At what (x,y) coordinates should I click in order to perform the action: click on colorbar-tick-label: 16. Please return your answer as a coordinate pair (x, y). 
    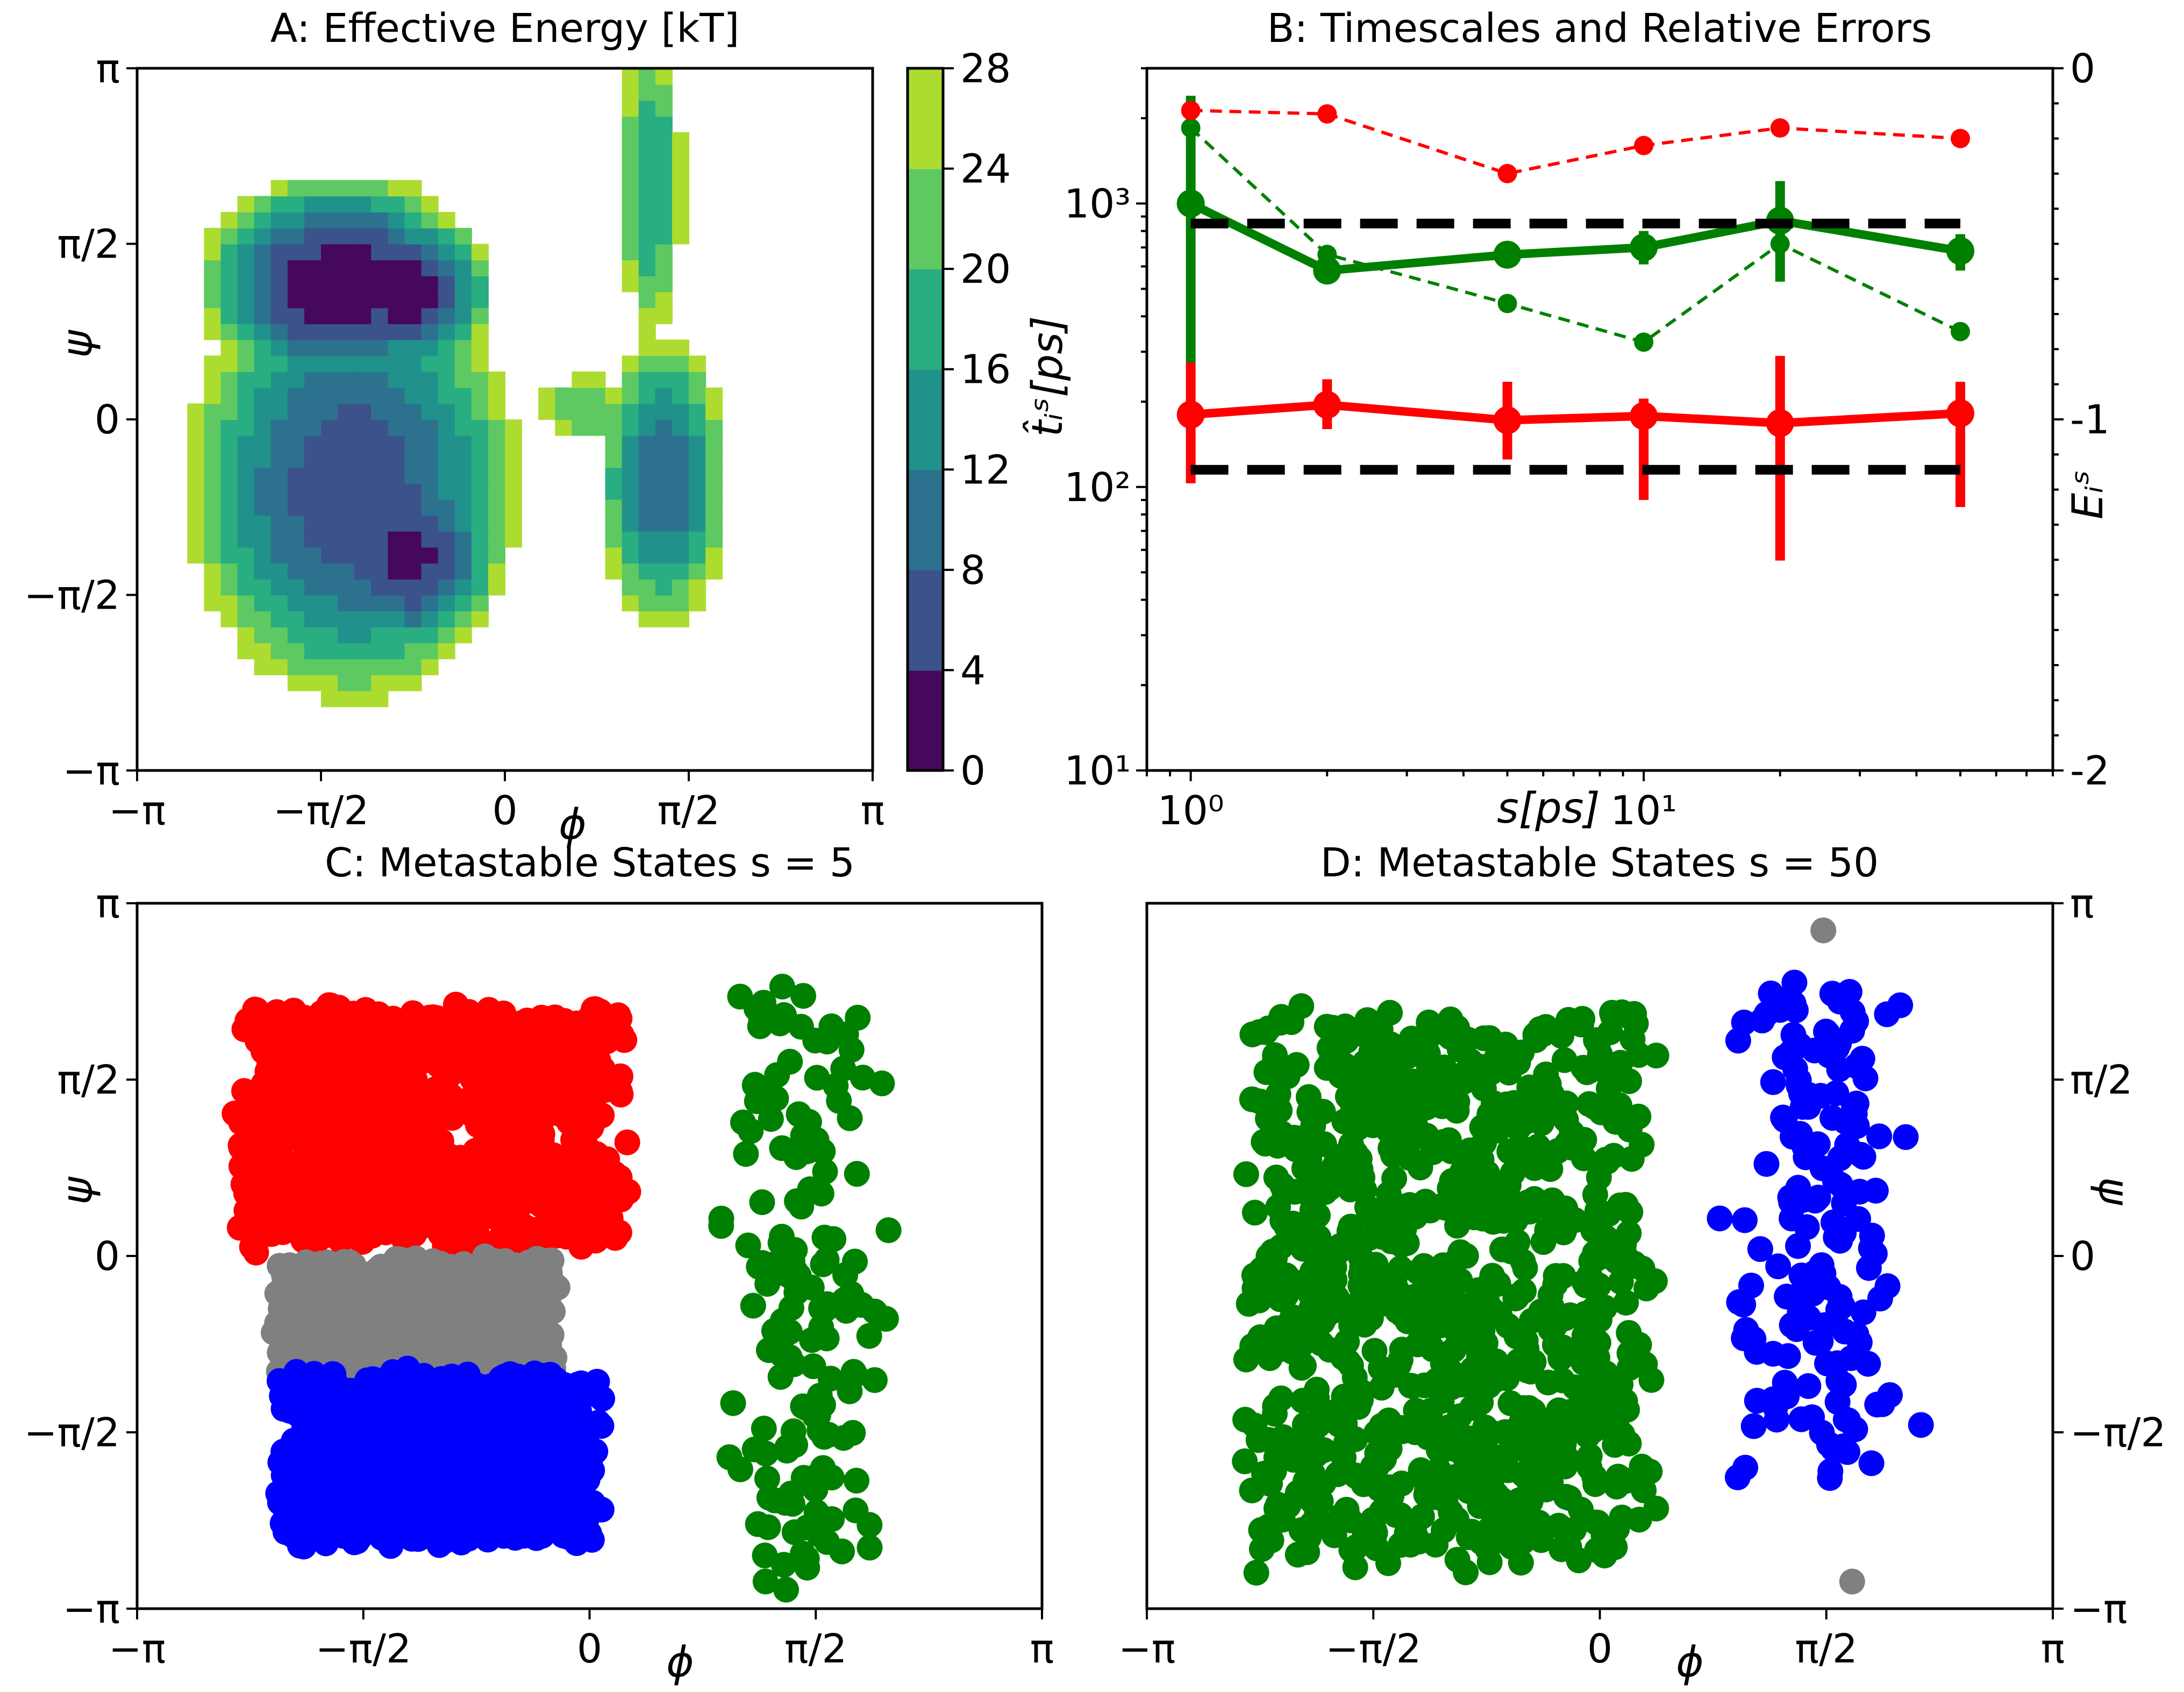
    Looking at the image, I should click on (985, 370).